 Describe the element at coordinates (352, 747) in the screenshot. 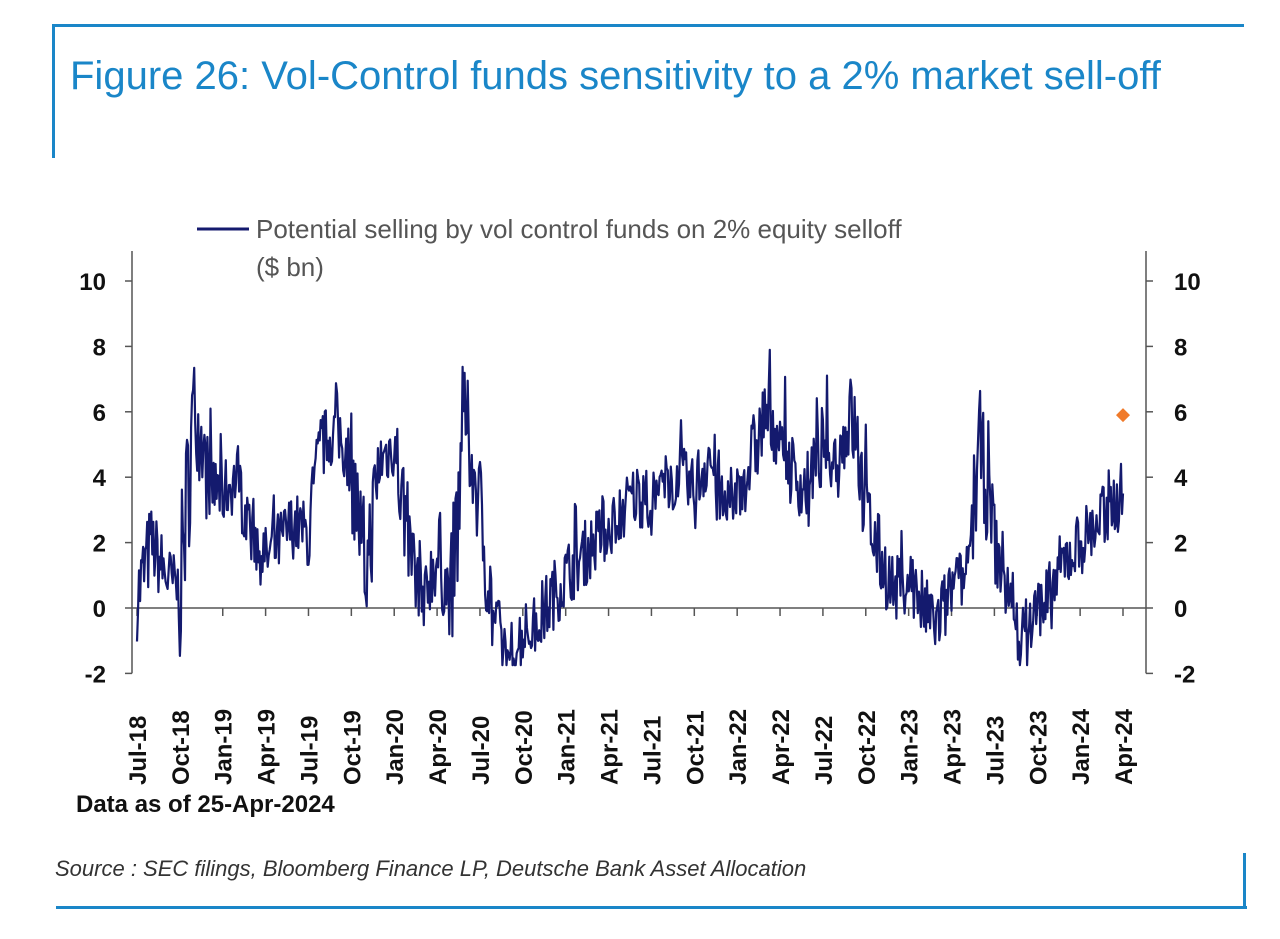

I see `x-tick-label: Oct-19` at that location.